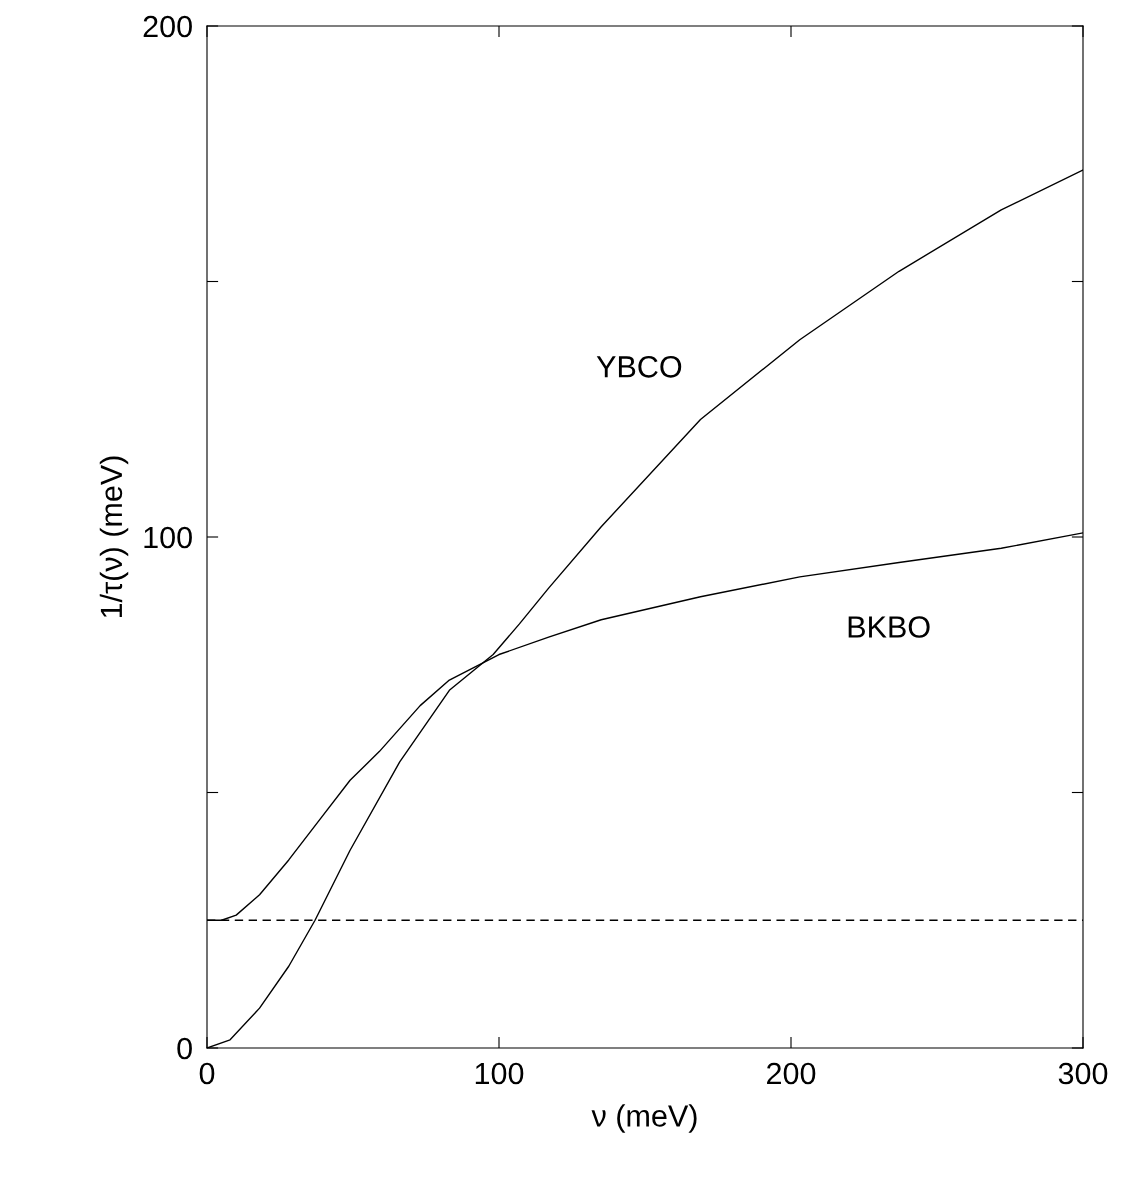 The height and width of the screenshot is (1197, 1130). What do you see at coordinates (499, 1073) in the screenshot?
I see `x-tick-label: 100` at bounding box center [499, 1073].